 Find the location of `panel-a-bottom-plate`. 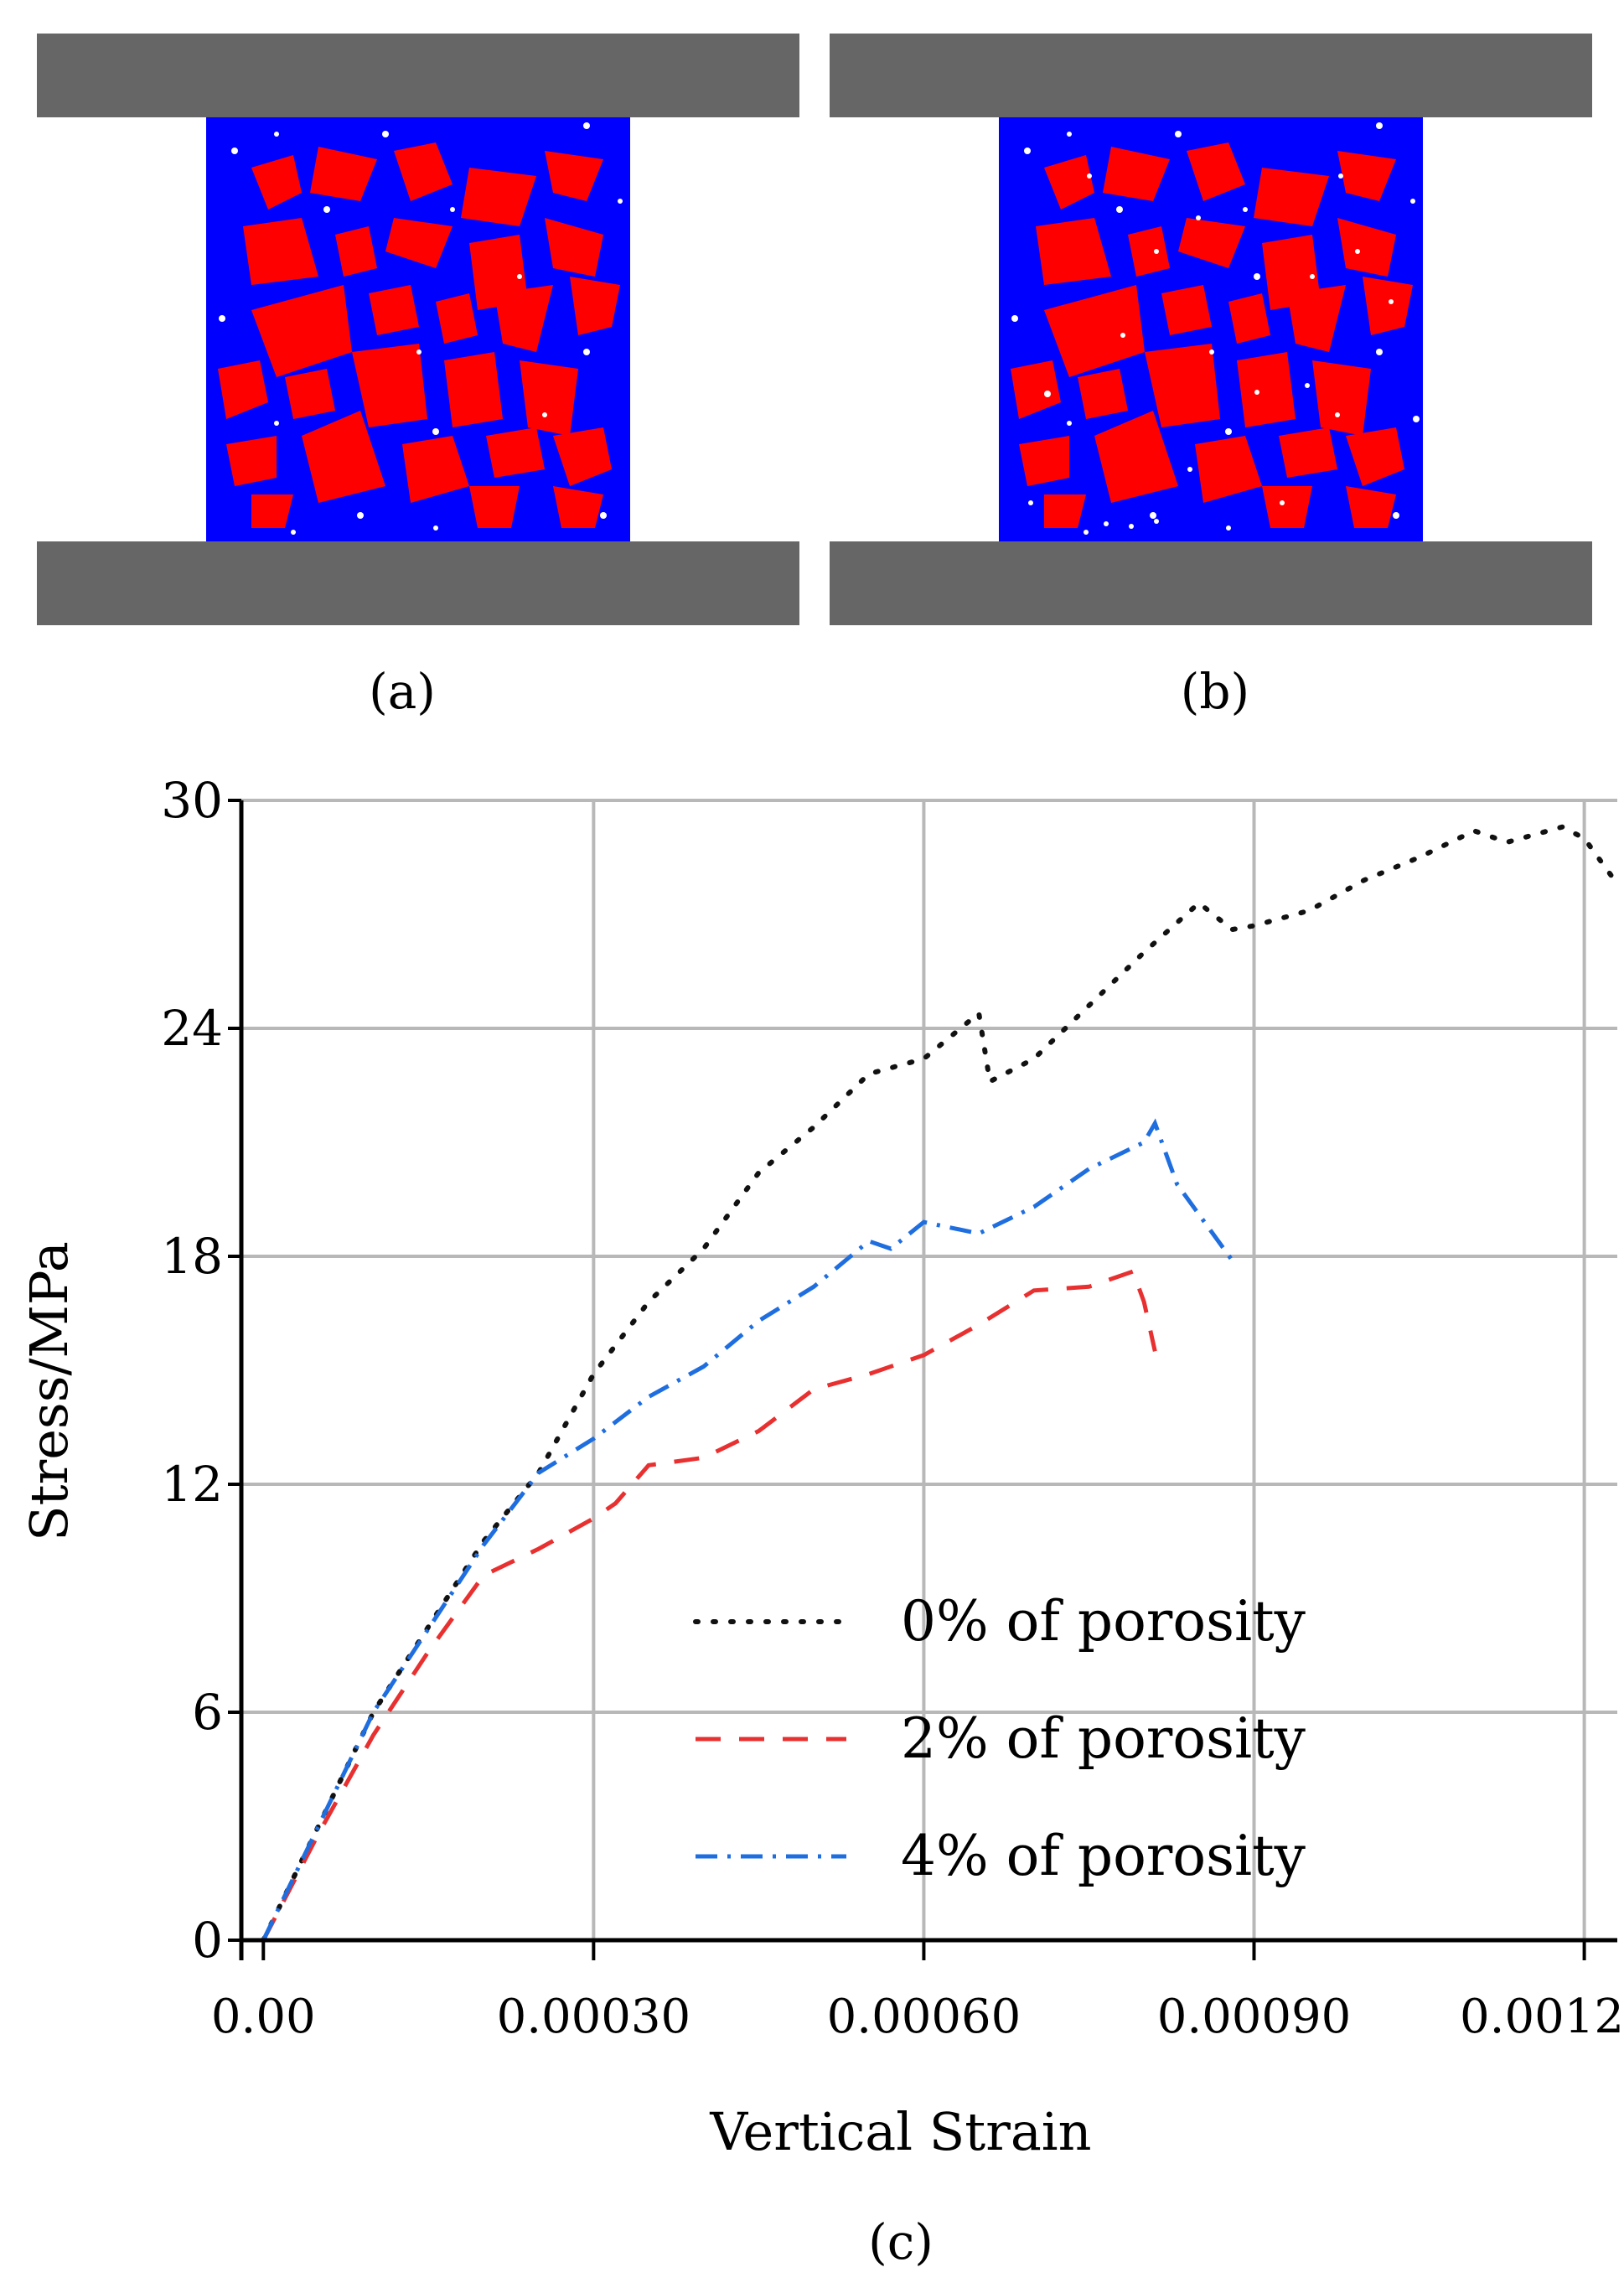

panel-a-bottom-plate is located at coordinates (418, 583).